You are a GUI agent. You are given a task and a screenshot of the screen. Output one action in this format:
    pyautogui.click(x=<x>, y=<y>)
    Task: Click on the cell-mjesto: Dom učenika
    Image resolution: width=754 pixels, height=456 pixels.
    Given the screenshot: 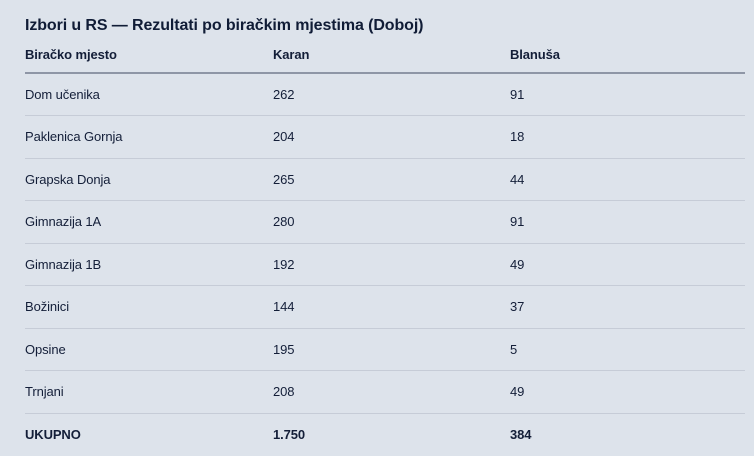 What is the action you would take?
    pyautogui.click(x=149, y=94)
    